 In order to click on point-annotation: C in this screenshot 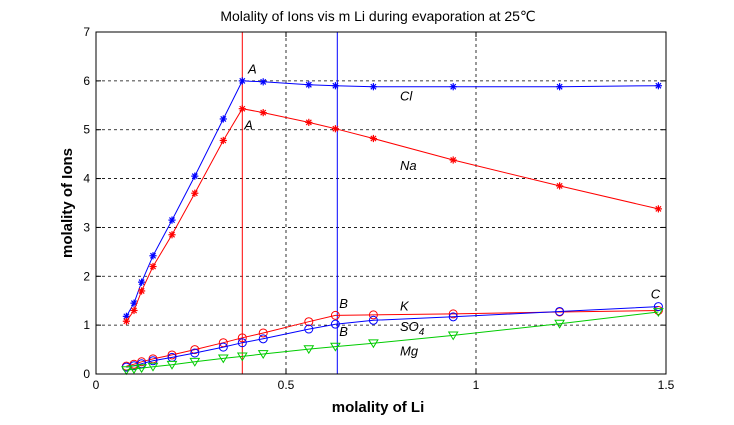, I will do `click(656, 293)`.